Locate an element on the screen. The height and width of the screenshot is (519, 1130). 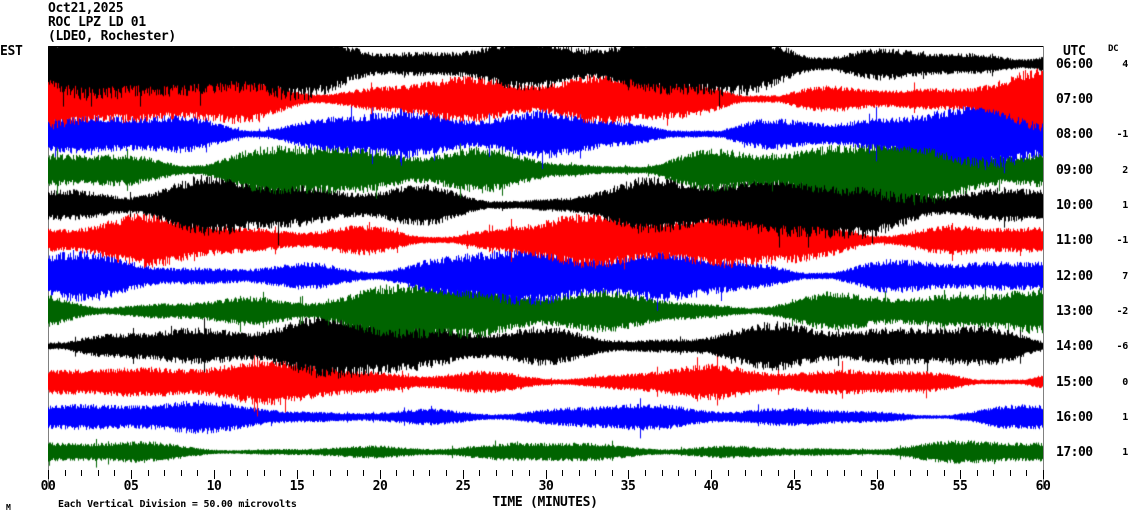
dc-value: 4 is located at coordinates (1125, 64).